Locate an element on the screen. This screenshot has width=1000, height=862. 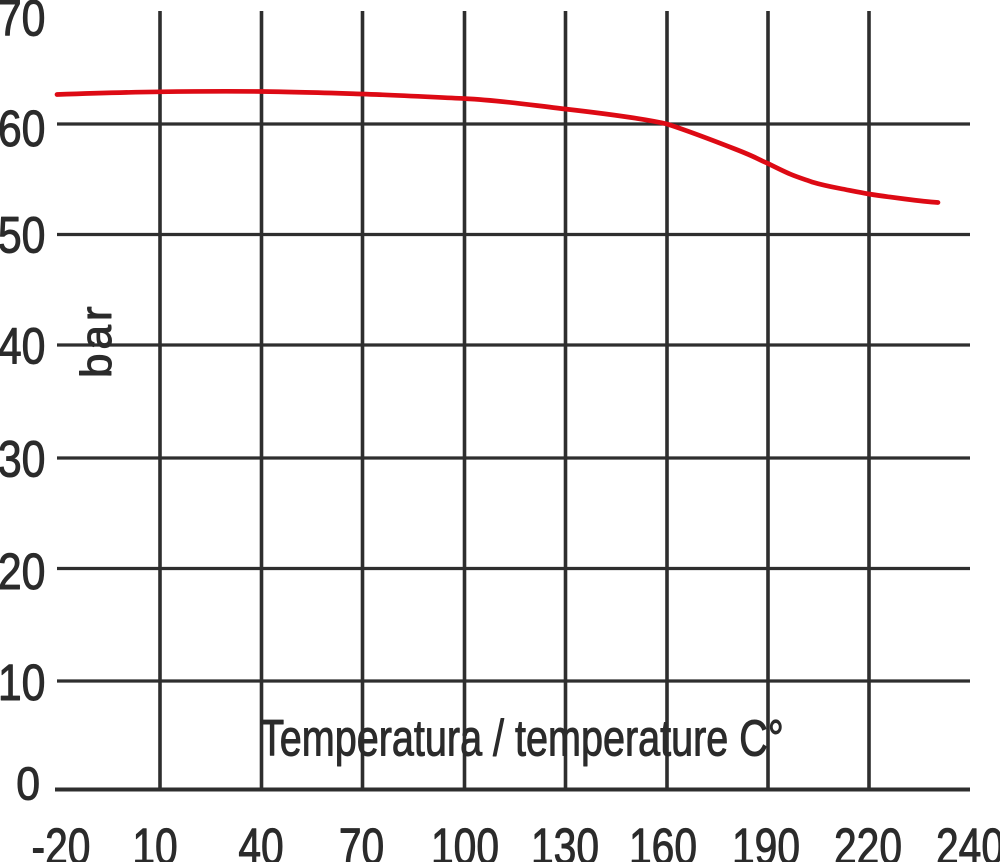
svg-text: 0 is located at coordinates (28, 784).